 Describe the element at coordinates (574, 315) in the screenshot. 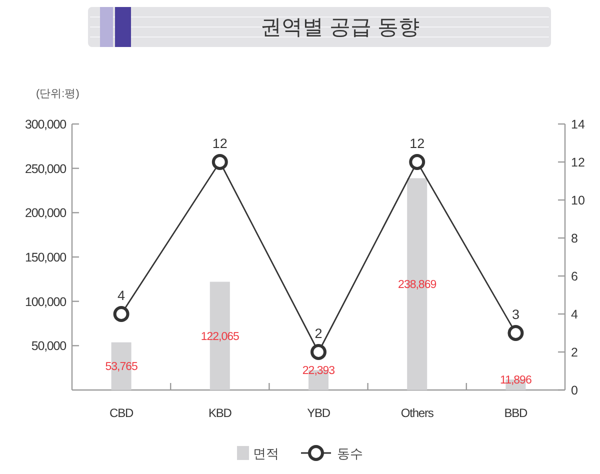

I see `y2-tick-label: 4` at that location.